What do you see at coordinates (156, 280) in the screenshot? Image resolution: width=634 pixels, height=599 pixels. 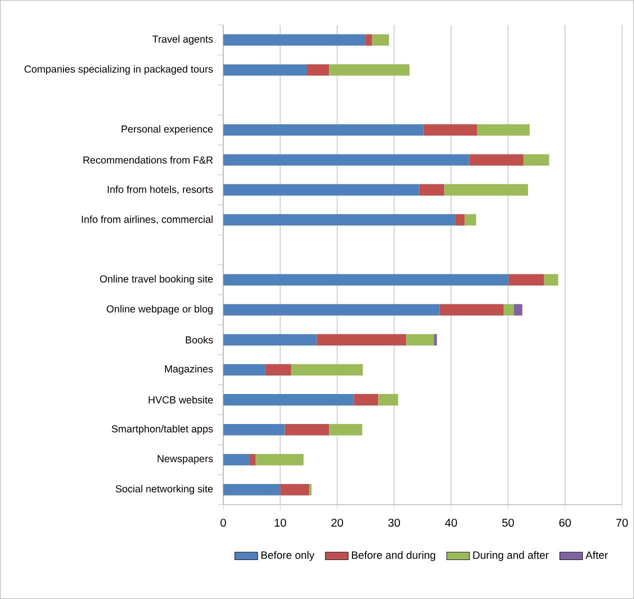 I see `y-tick-label: Online travel booking site` at bounding box center [156, 280].